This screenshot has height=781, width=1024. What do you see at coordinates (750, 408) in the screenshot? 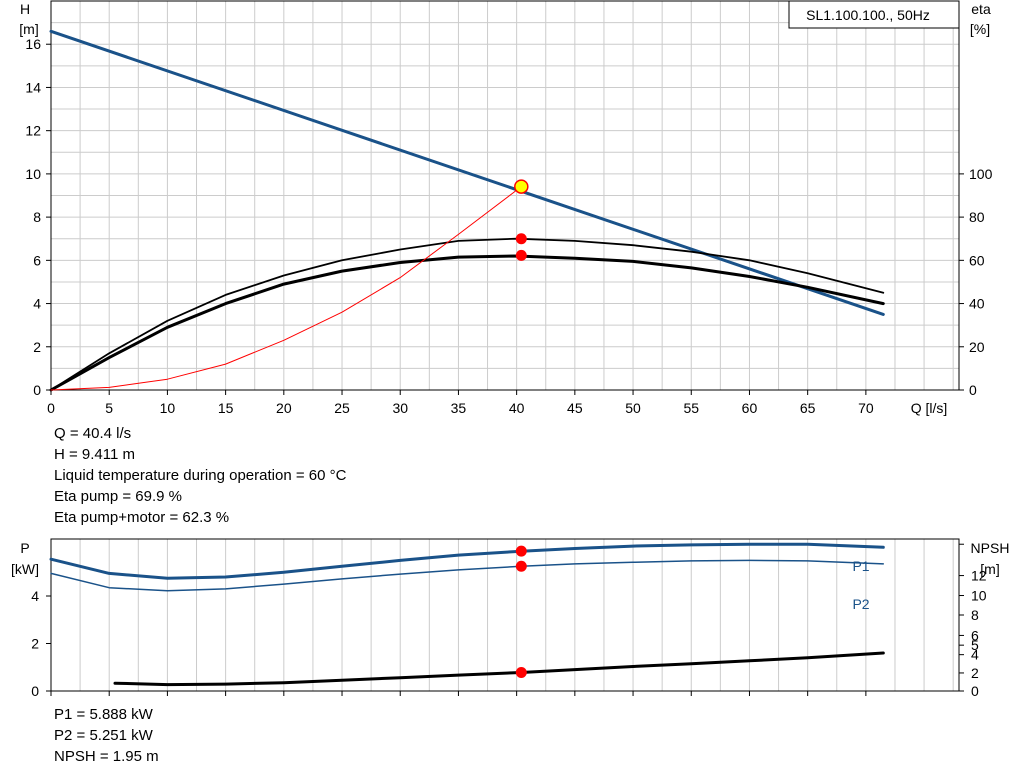
I see `x-tick-label: 60` at bounding box center [750, 408].